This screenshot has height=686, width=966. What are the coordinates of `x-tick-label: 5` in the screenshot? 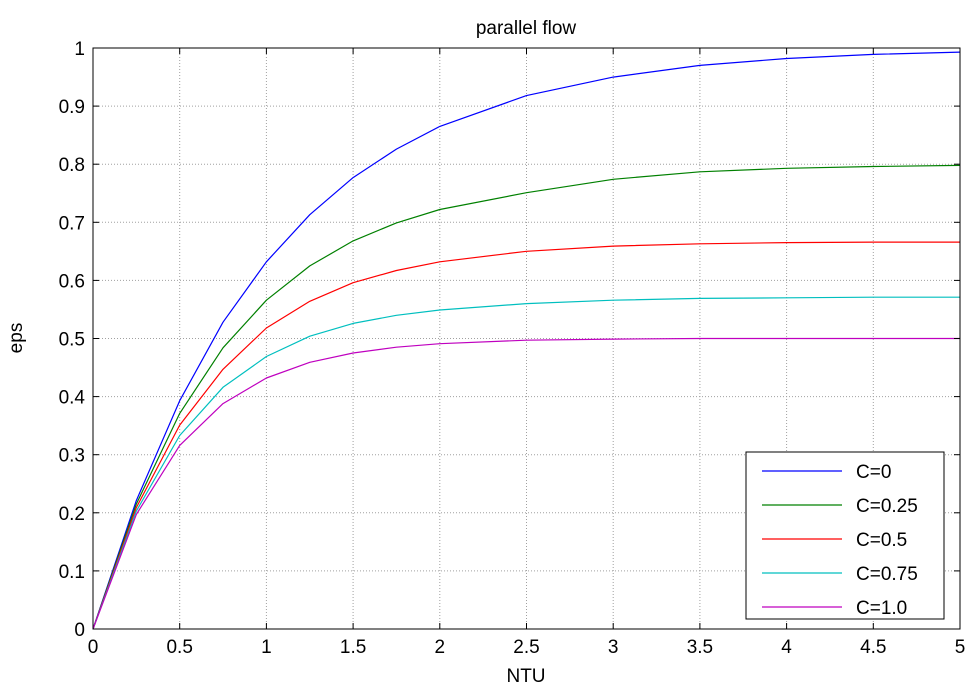 It's located at (960, 647).